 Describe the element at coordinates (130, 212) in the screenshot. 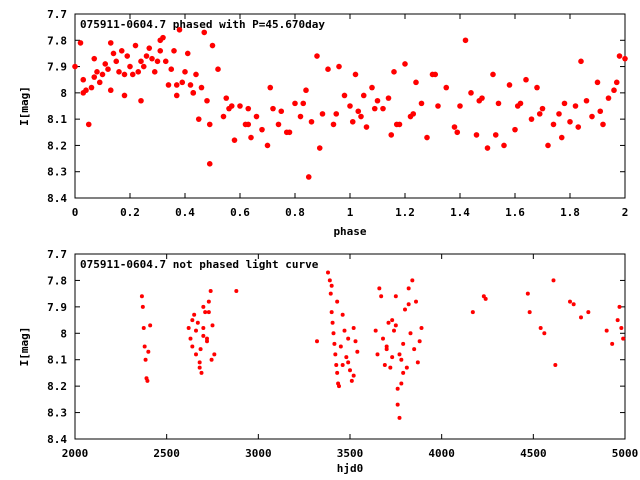

I see `x-tick-label: 0.2` at that location.